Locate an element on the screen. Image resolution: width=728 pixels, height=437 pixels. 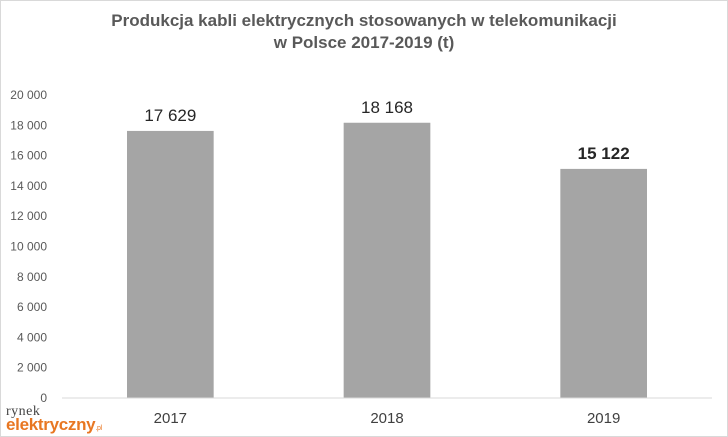
y-tick-label: 10 000 is located at coordinates (28, 247).